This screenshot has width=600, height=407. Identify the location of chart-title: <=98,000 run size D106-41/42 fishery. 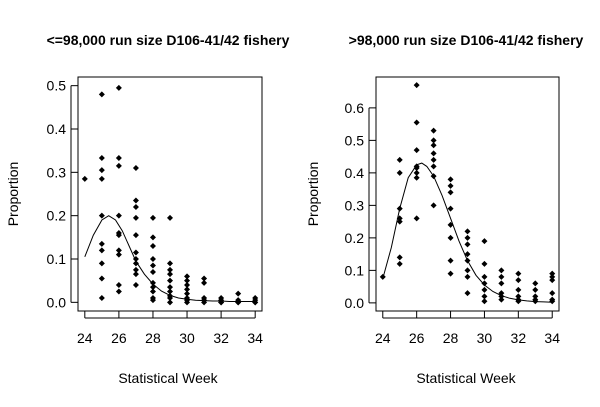
(168, 40).